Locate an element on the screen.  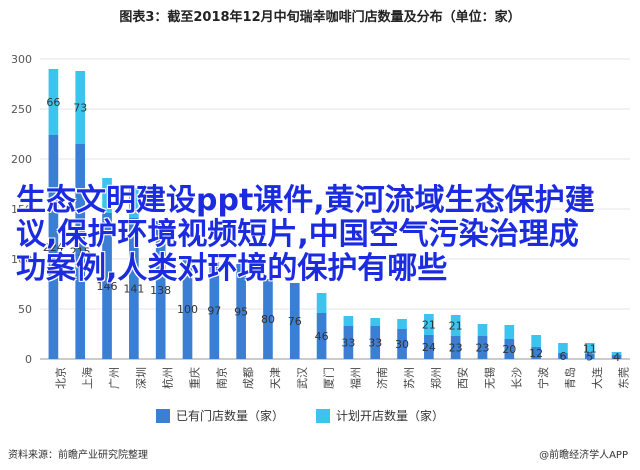
x-tick-label-16: 无锡 is located at coordinates (490, 378).